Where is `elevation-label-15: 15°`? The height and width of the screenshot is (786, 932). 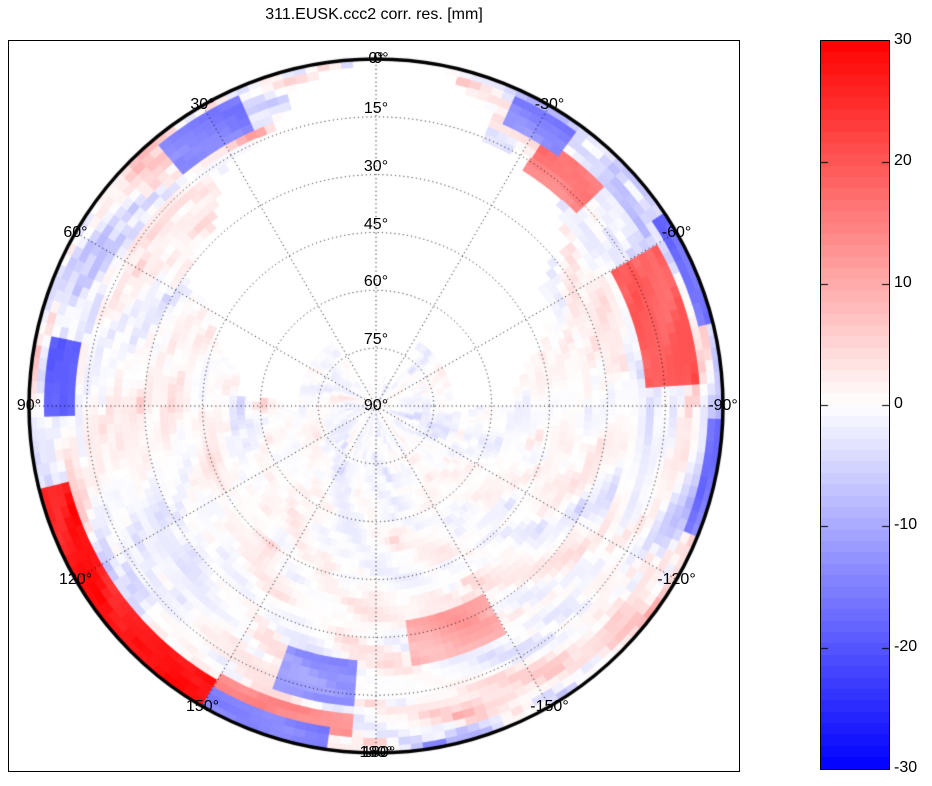
elevation-label-15: 15° is located at coordinates (376, 108).